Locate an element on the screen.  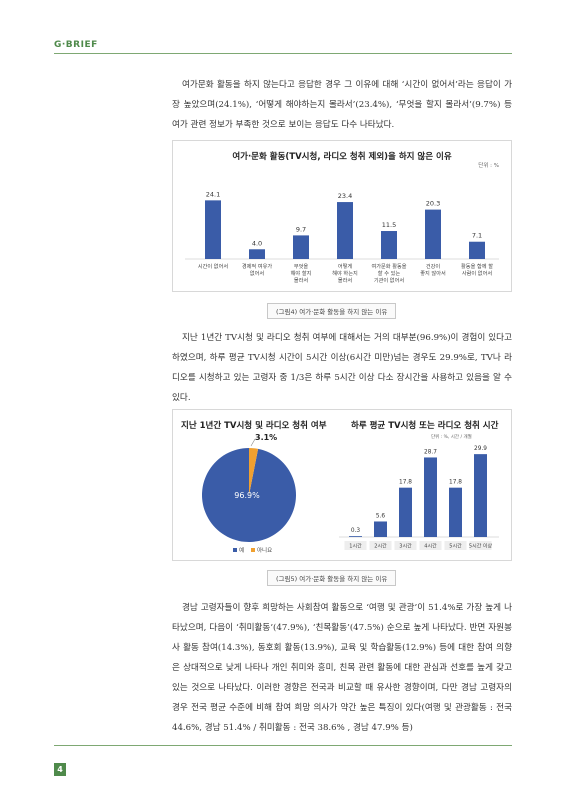
category-label: 시간이 없어서 is located at coordinates (213, 266).